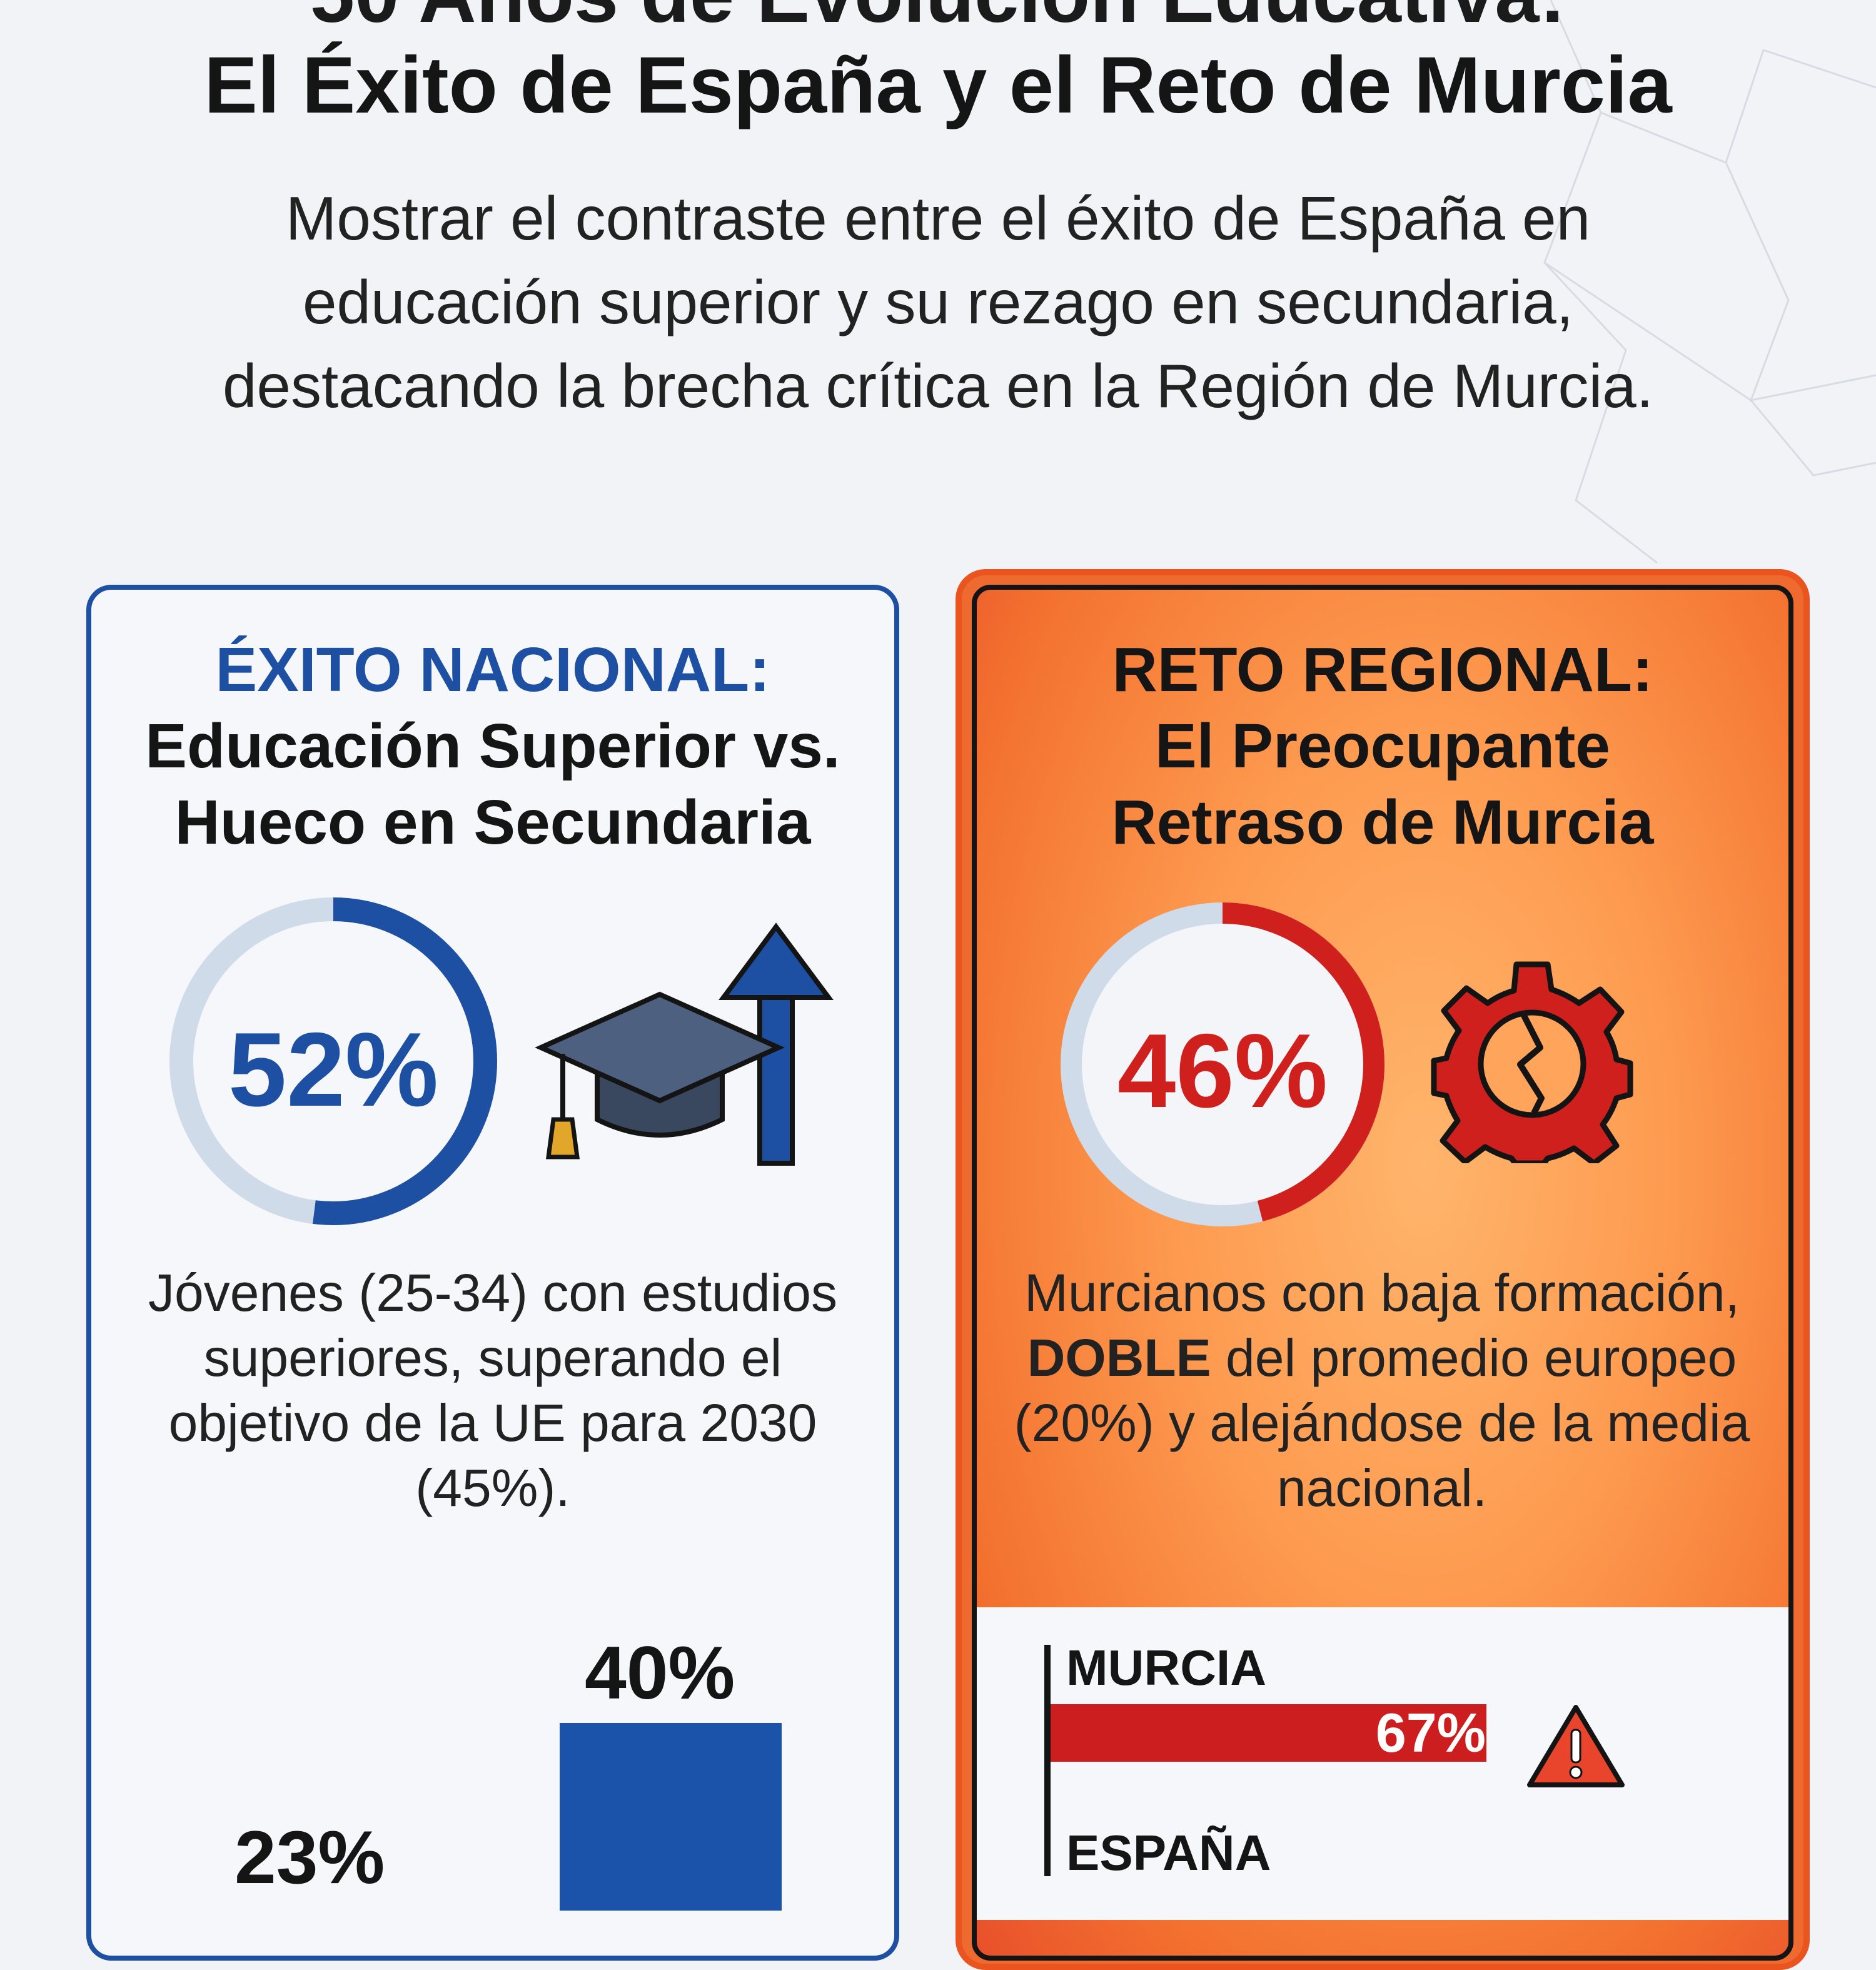 The image size is (1876, 1970). Describe the element at coordinates (1382, 746) in the screenshot. I see `regional-heading-line1: El Preocupante` at that location.